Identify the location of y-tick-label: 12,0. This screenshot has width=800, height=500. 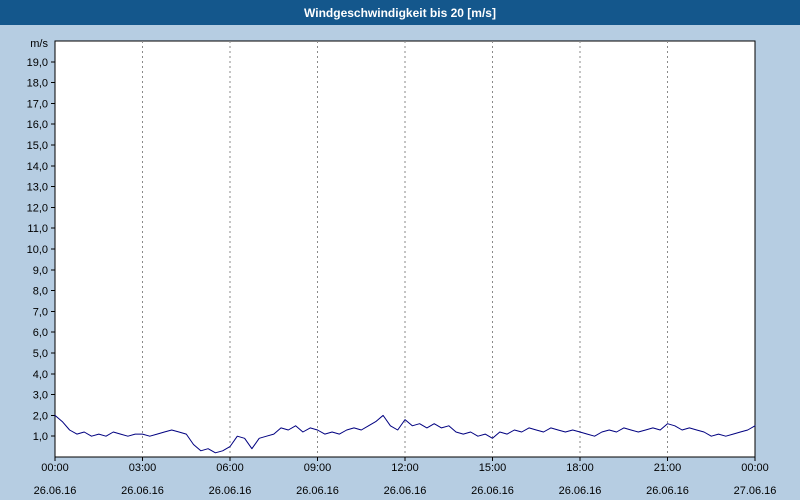
(37, 208).